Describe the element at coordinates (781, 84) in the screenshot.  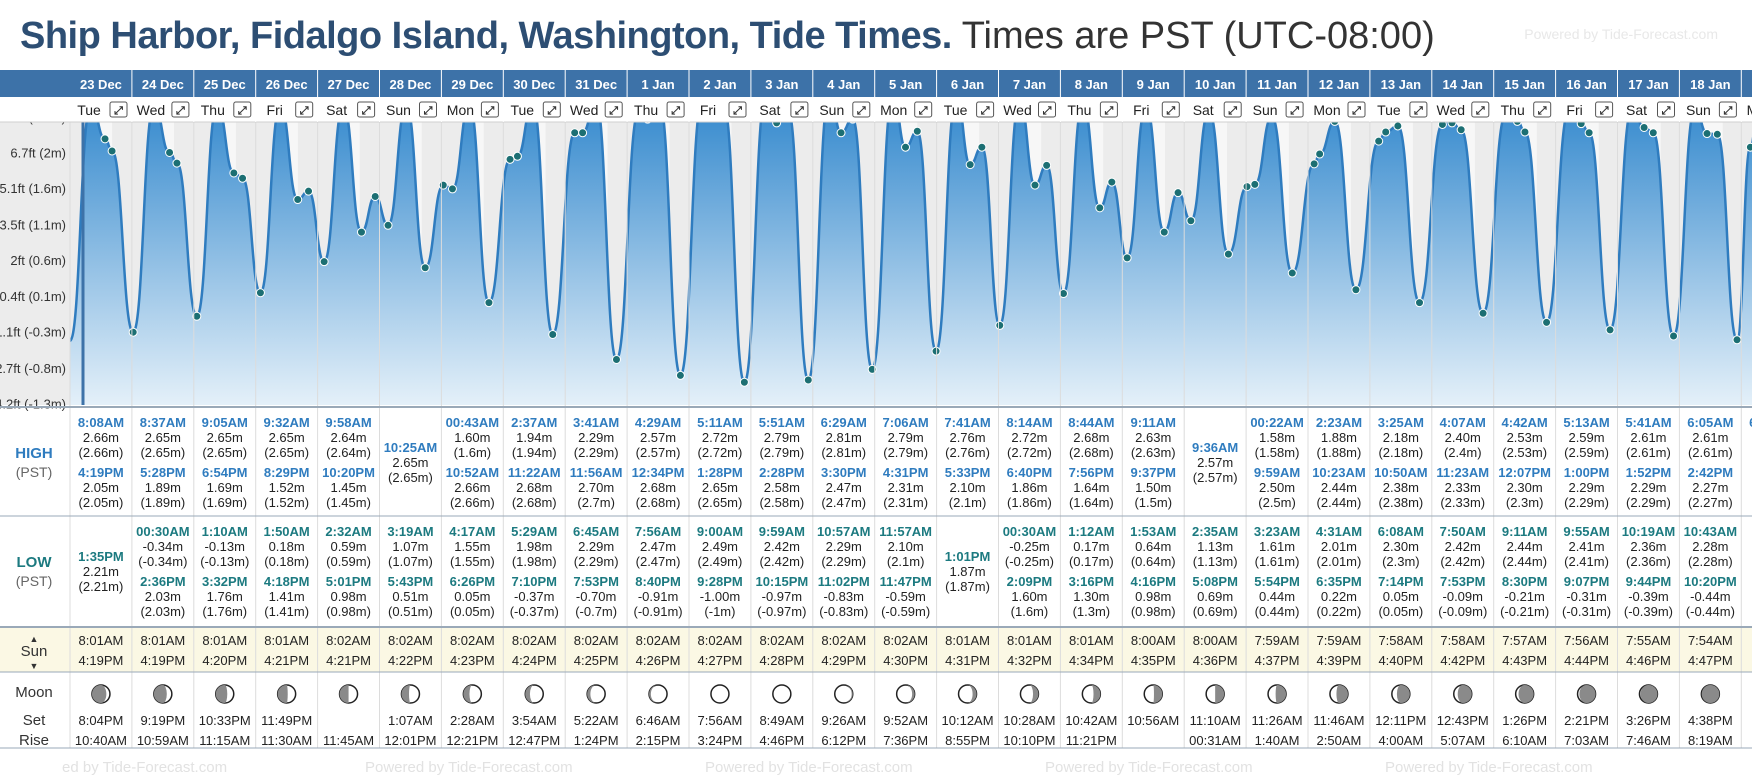
I see `date-label: 3 Jan` at that location.